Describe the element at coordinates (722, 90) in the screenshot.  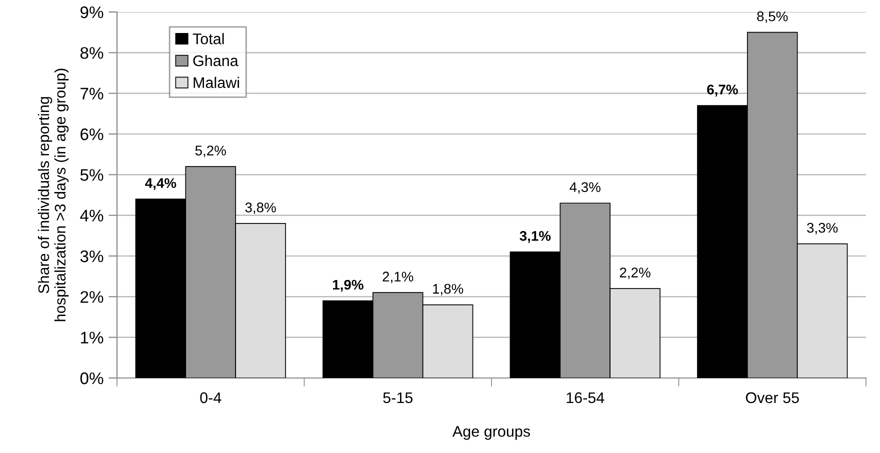
I see `data-label: 6,7%` at that location.